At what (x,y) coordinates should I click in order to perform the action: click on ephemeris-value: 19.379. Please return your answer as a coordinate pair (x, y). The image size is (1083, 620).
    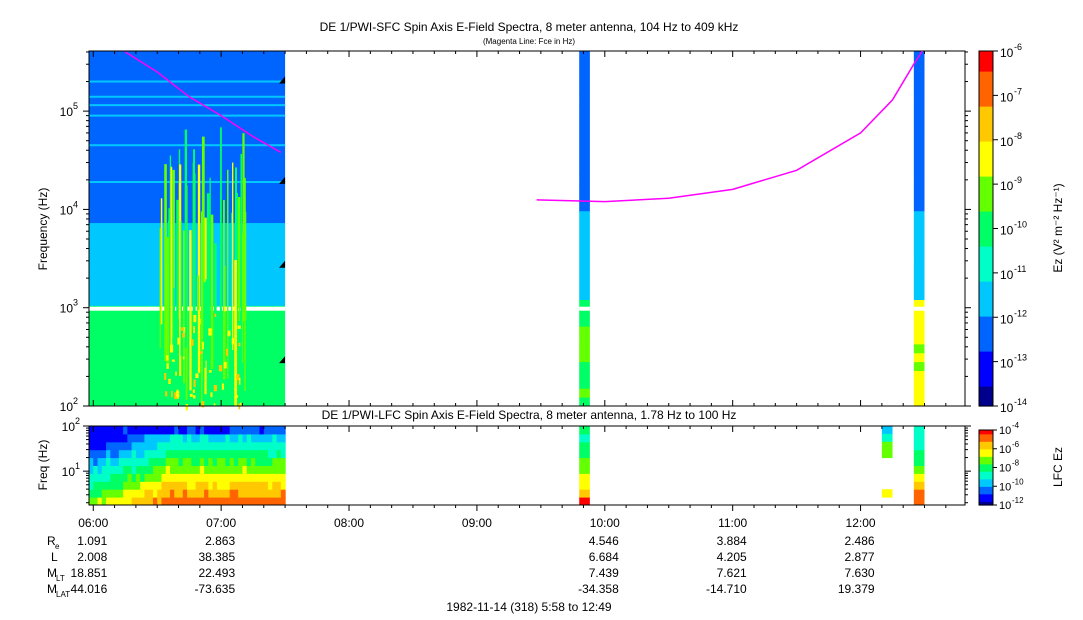
    Looking at the image, I should click on (856, 589).